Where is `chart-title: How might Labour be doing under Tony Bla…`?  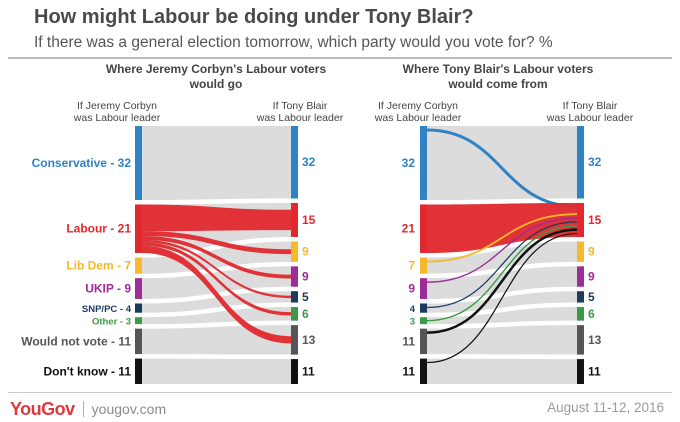
chart-title: How might Labour be doing under Tony Bla… is located at coordinates (254, 17).